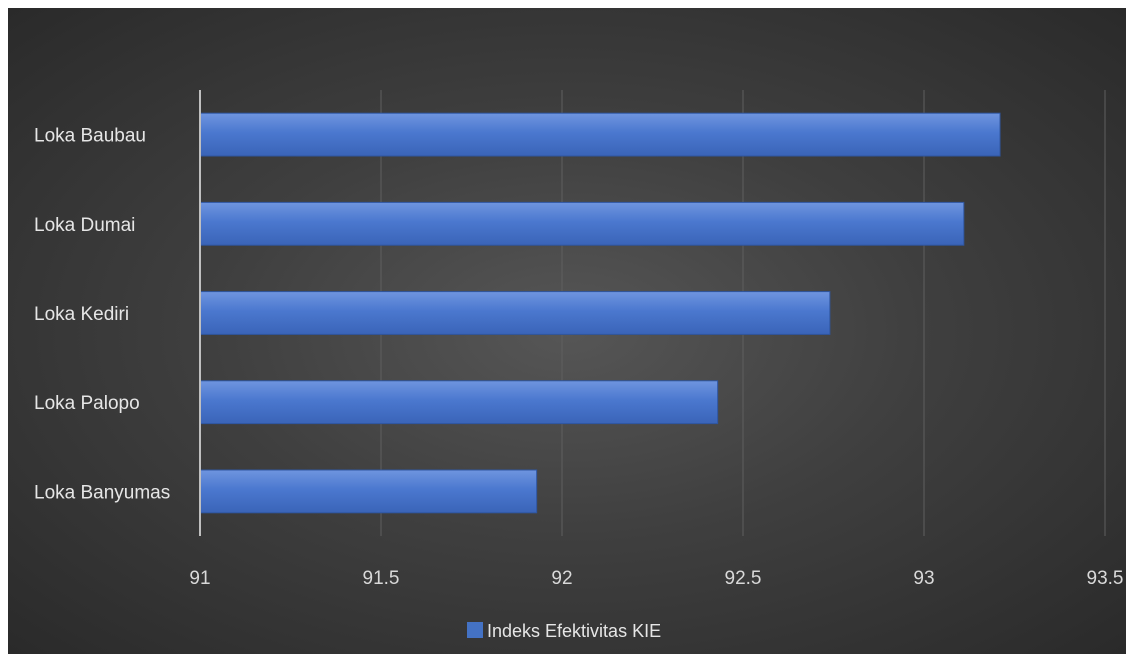  I want to click on legend: Indeks Efektivitas KIE, so click(564, 631).